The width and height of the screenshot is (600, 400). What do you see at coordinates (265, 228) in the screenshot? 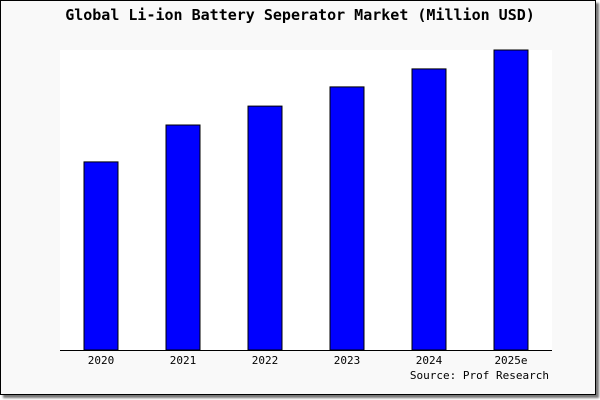
I see `bar-2022` at bounding box center [265, 228].